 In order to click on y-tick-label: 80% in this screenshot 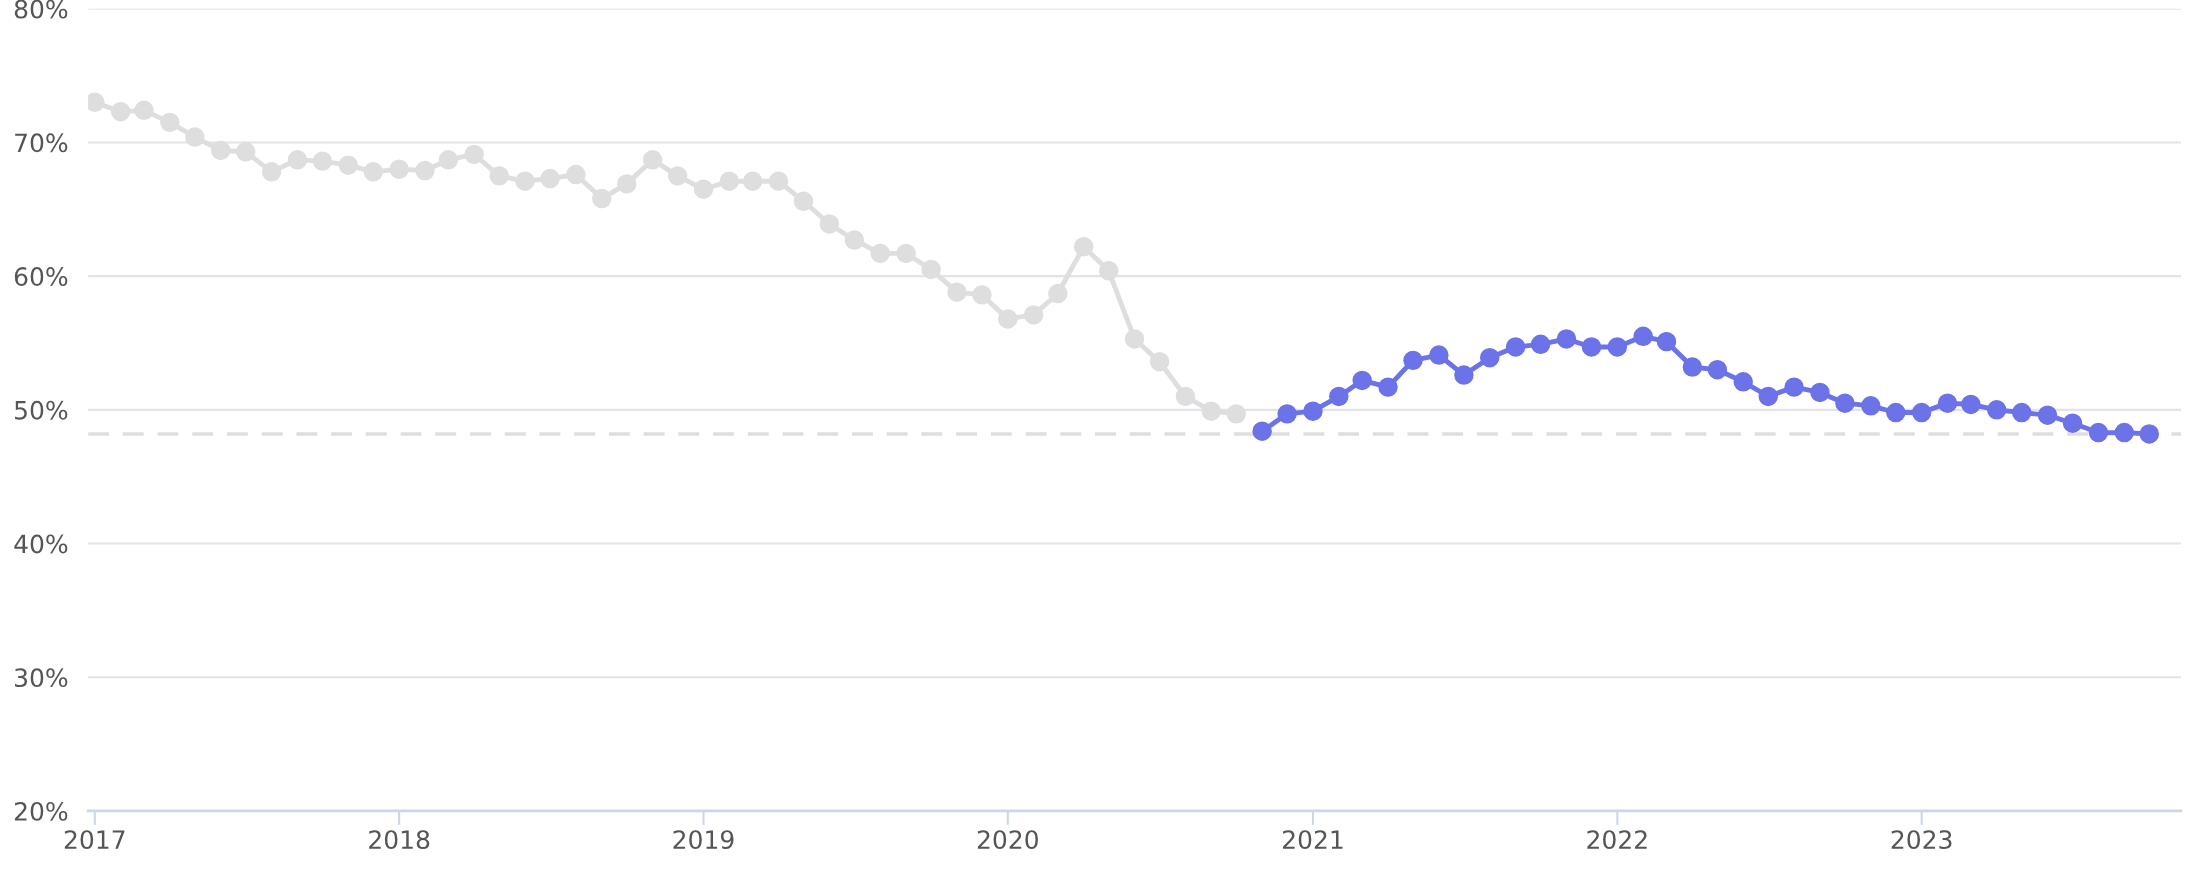, I will do `click(41, 9)`.